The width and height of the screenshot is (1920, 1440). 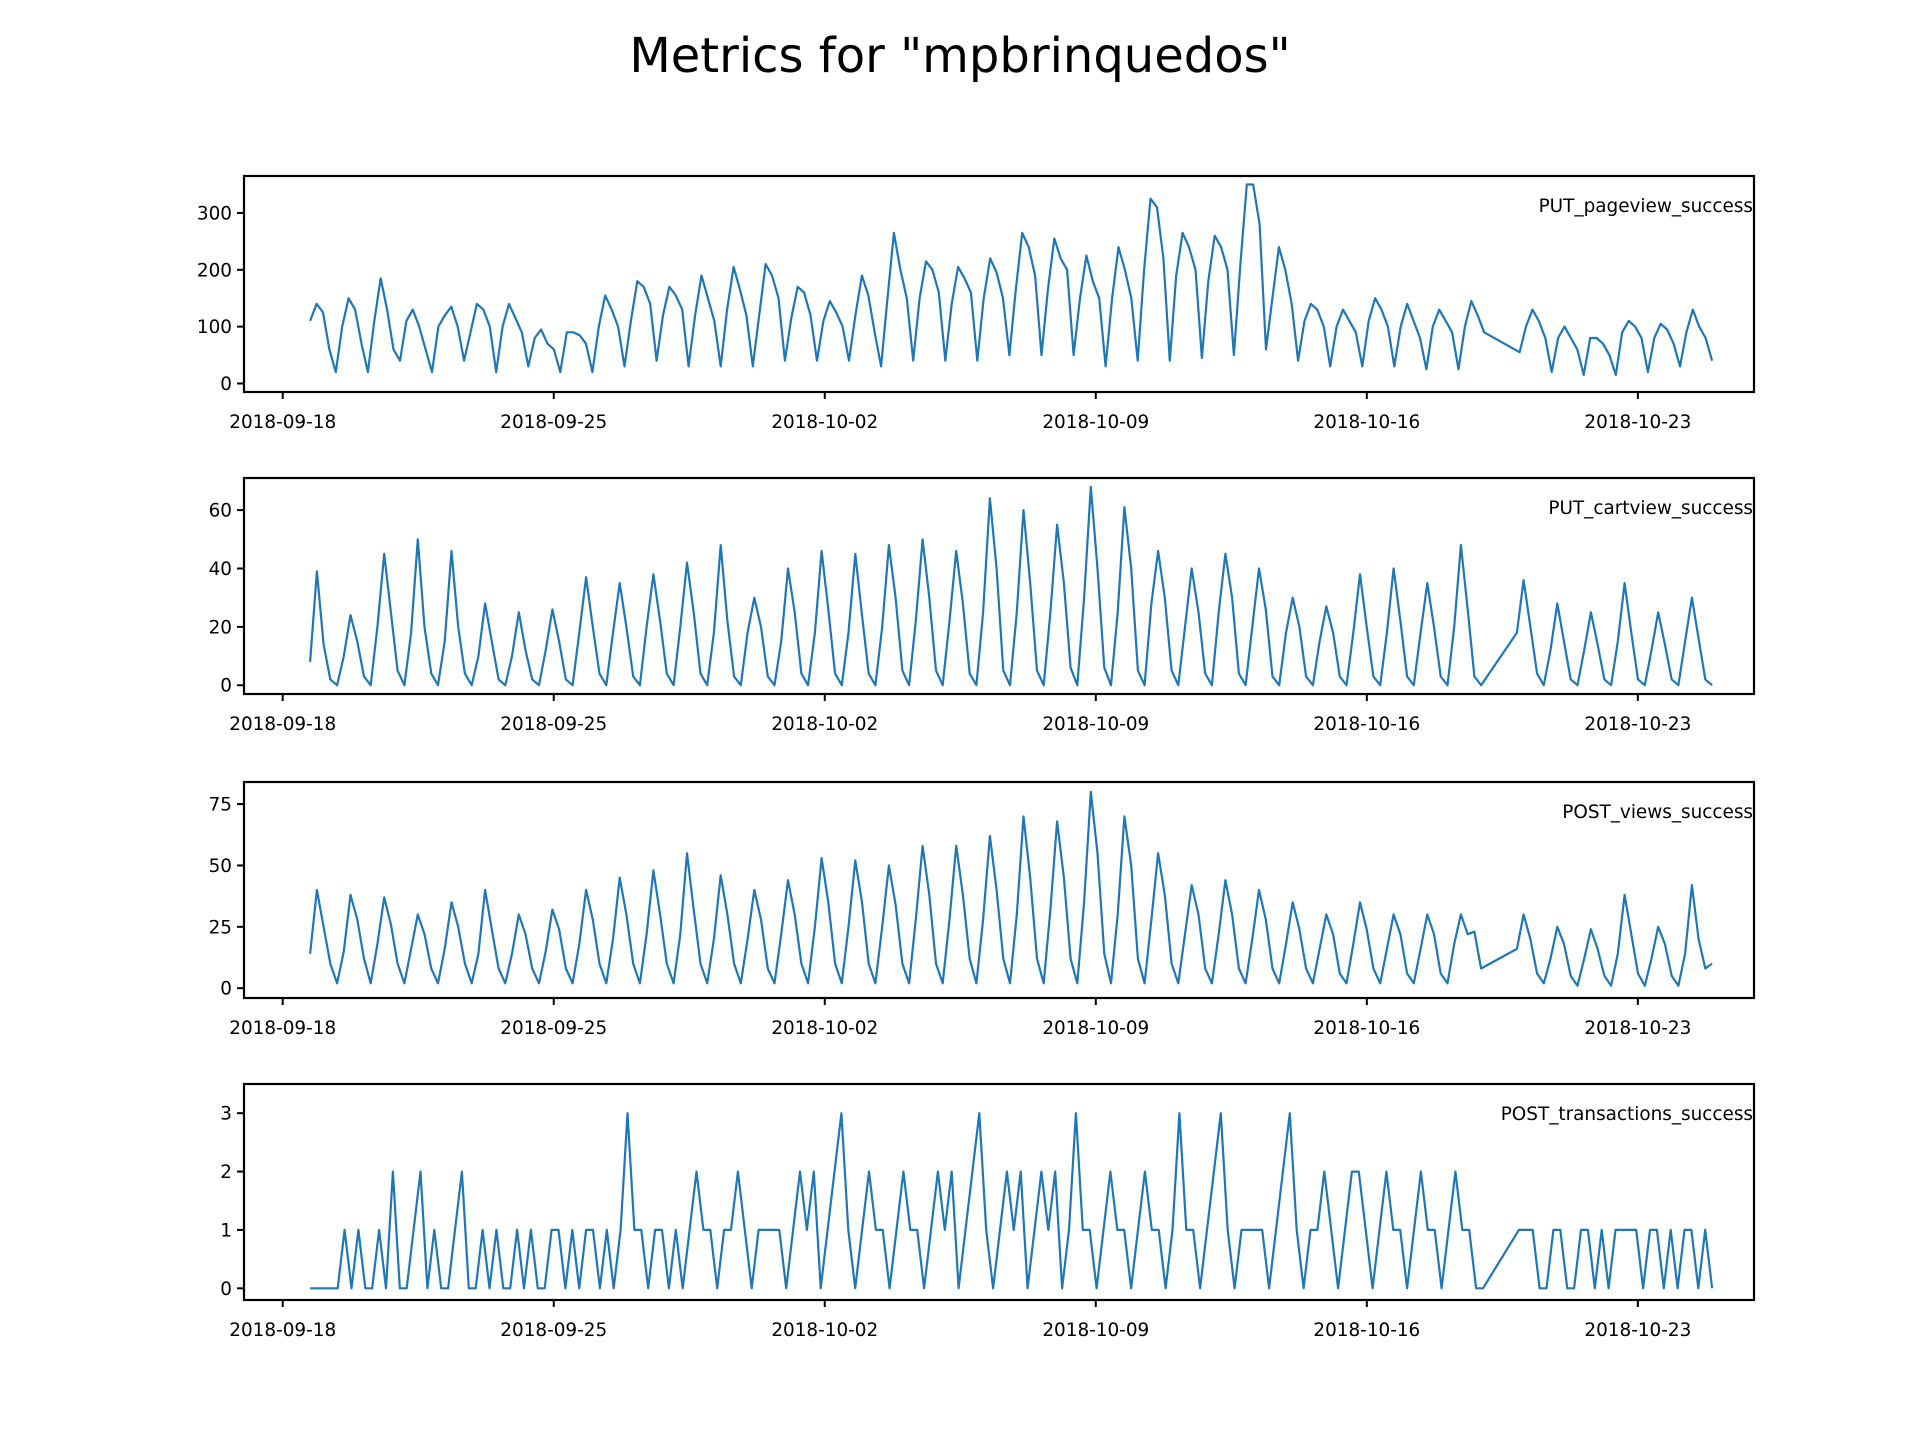 I want to click on panel-label-put-pageview-success: PUT_pageview_success, so click(x=1646, y=206).